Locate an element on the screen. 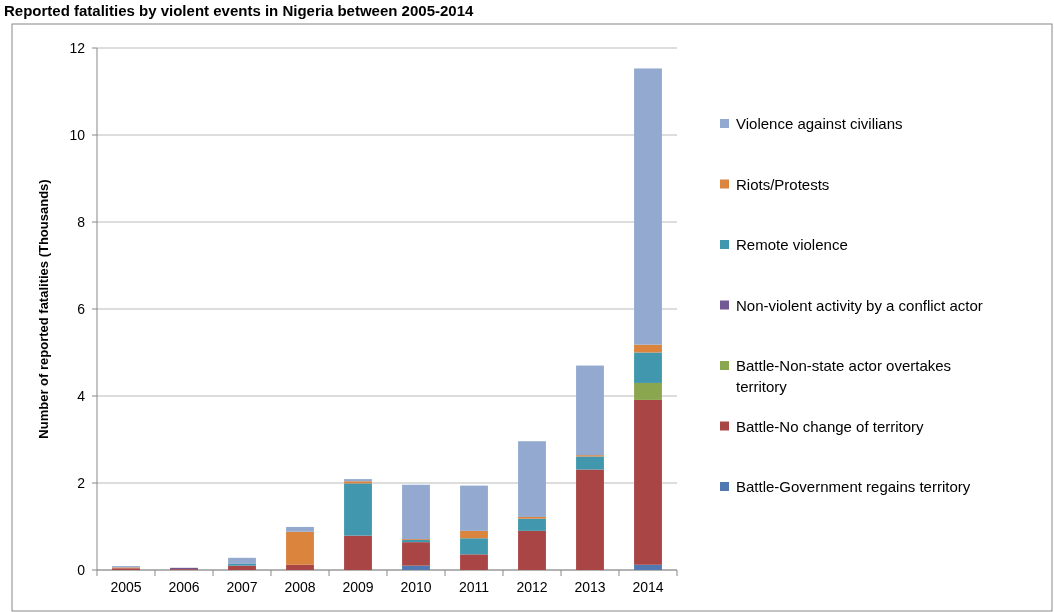 This screenshot has width=1054, height=612. x-tick-label: 2010 is located at coordinates (416, 587).